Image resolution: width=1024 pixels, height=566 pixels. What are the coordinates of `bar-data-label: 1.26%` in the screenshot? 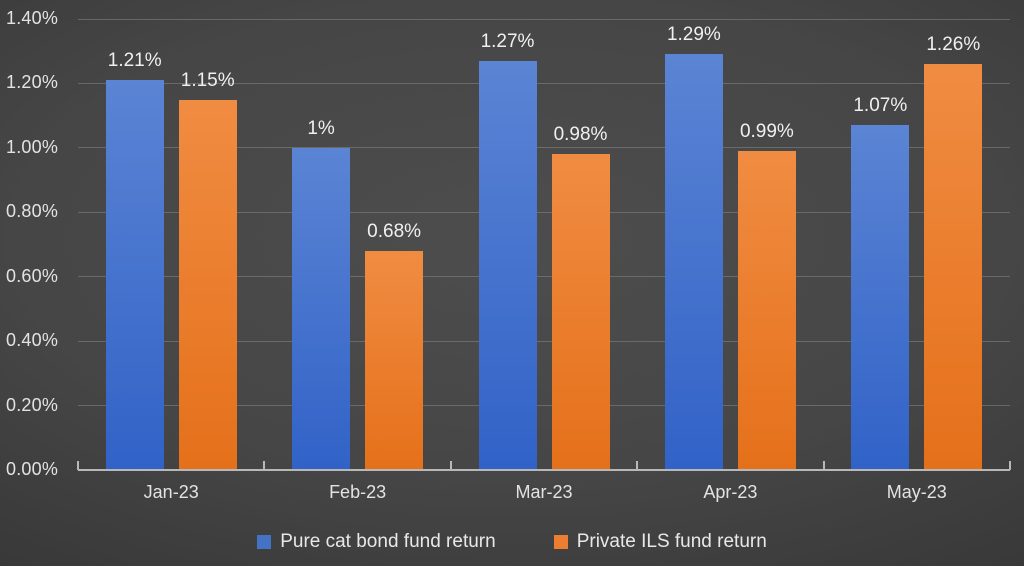 It's located at (953, 45).